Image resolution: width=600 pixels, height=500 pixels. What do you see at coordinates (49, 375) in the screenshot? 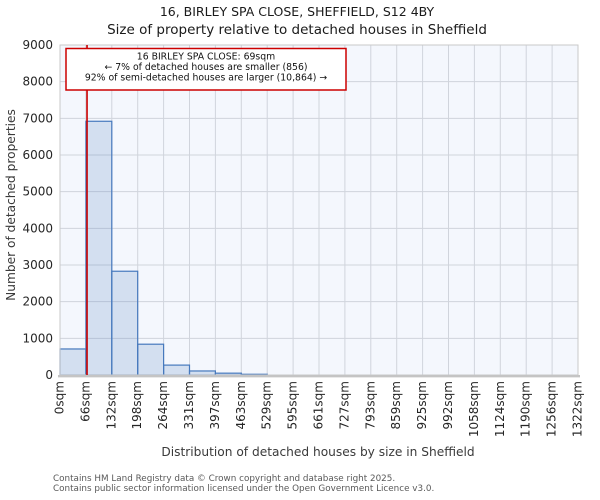
I see `y-tick-label: 0` at bounding box center [49, 375].